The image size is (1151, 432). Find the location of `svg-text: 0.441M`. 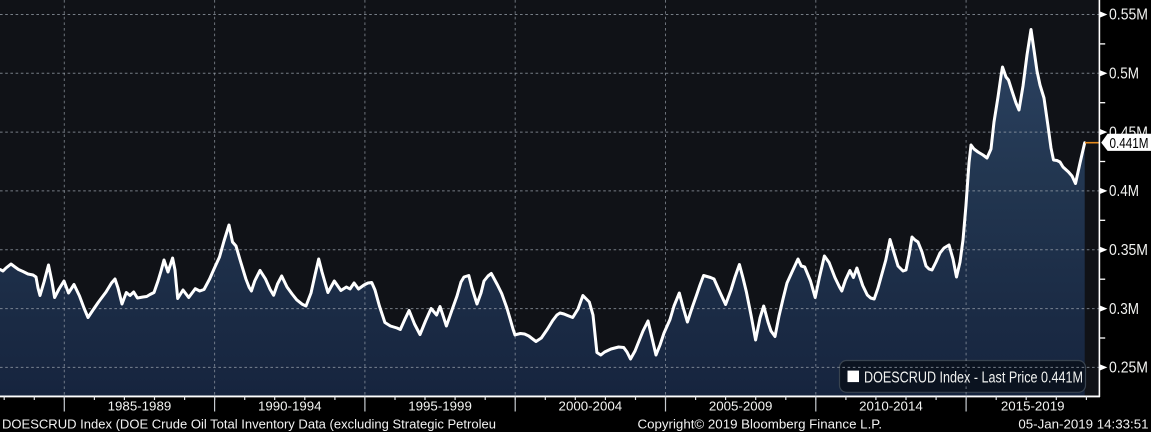

svg-text: 0.441M is located at coordinates (1129, 143).